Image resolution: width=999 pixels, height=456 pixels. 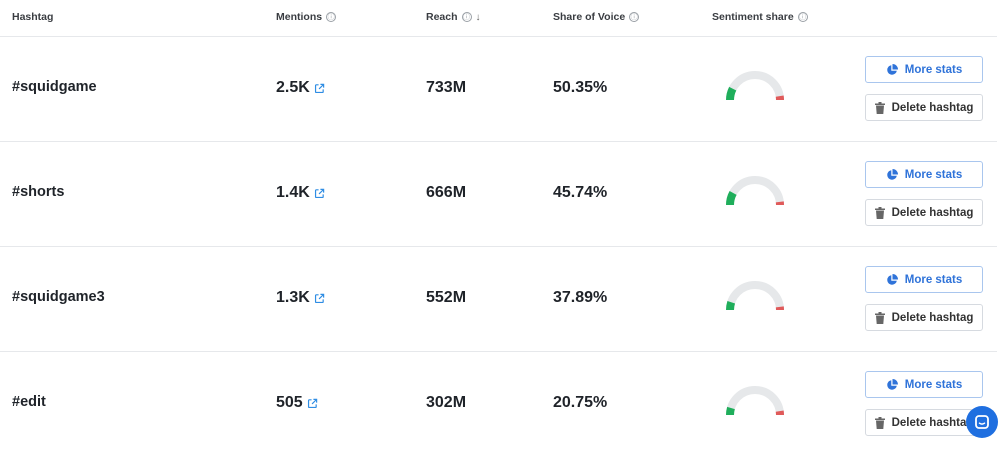 I want to click on hashtag-name: #edit, so click(x=29, y=402).